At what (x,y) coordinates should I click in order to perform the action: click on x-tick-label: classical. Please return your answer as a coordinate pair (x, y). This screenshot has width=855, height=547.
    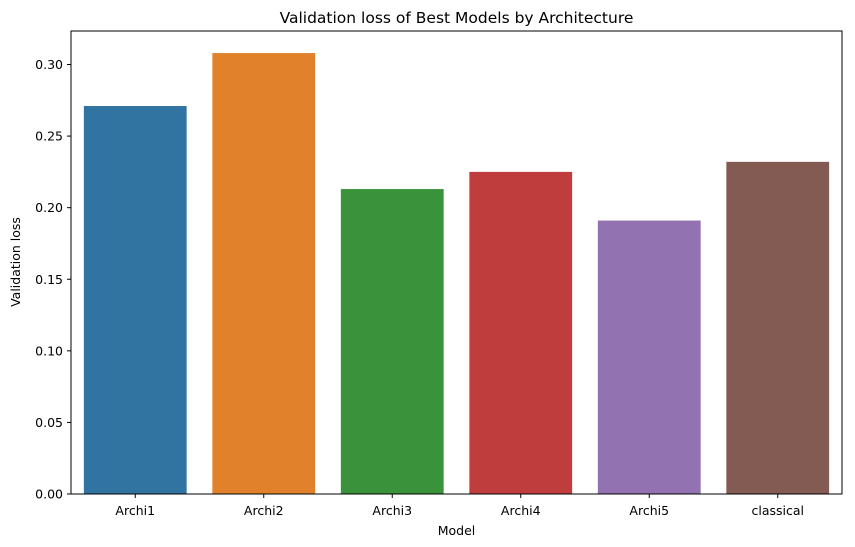
    Looking at the image, I should click on (777, 510).